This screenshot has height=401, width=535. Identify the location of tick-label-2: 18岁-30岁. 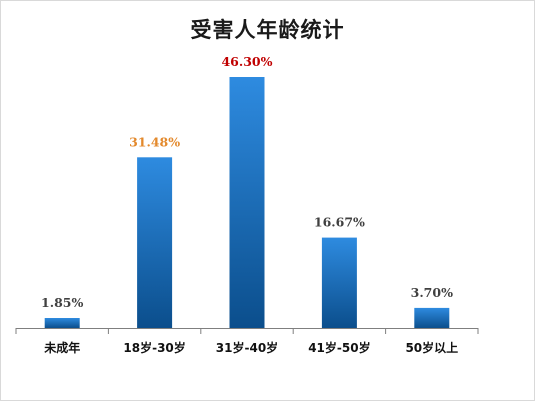
(154, 347).